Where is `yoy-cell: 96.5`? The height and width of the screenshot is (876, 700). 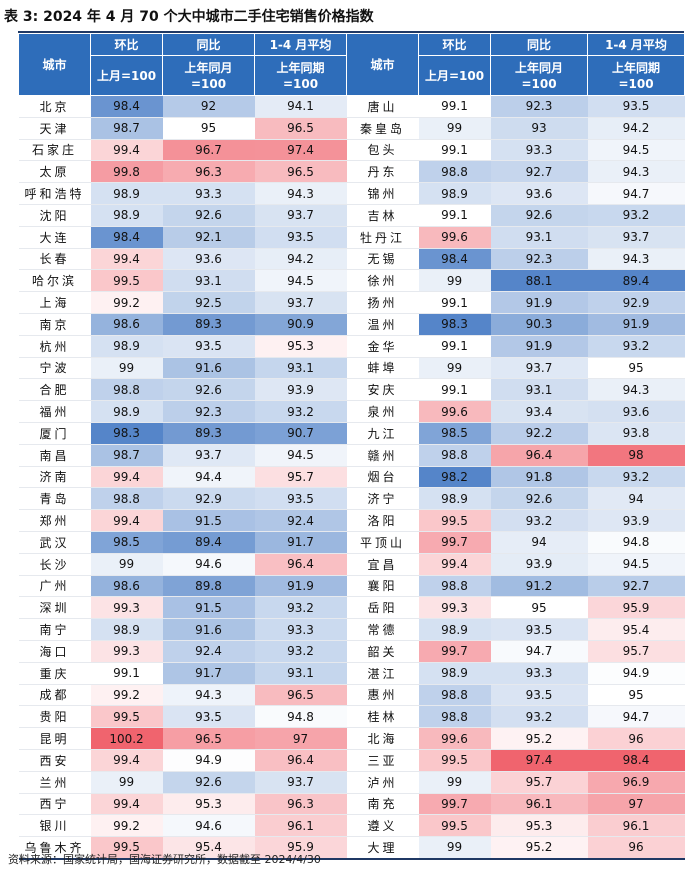 yoy-cell: 96.5 is located at coordinates (208, 738).